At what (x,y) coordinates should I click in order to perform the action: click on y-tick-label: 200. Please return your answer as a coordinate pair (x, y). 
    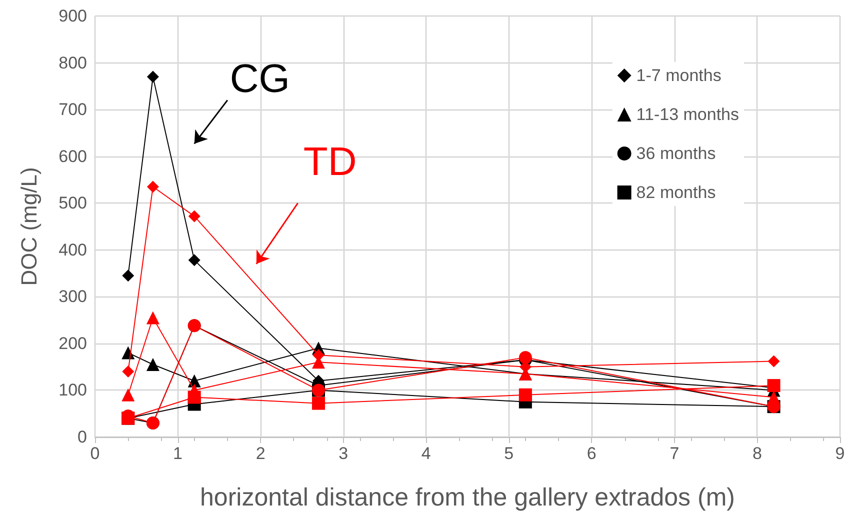
    Looking at the image, I should click on (72, 343).